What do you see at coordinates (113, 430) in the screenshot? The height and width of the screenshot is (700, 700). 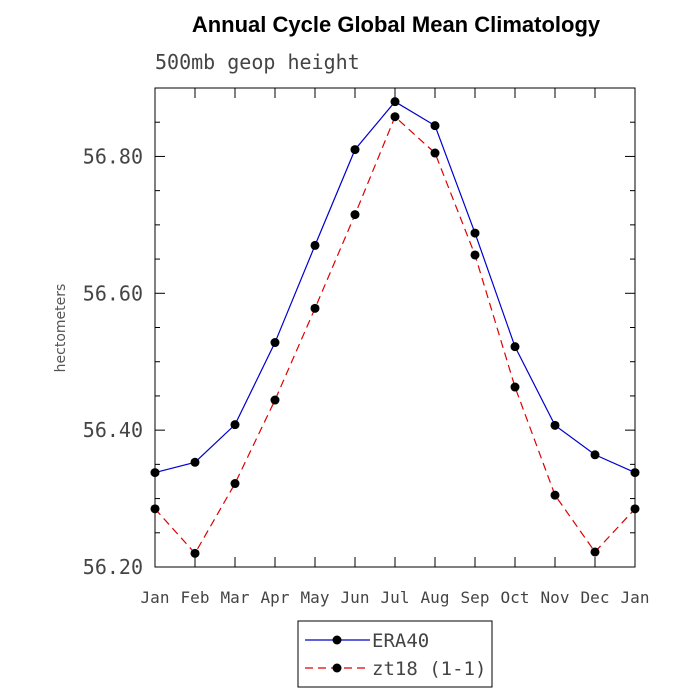 I see `y-tick-label: 56.40` at bounding box center [113, 430].